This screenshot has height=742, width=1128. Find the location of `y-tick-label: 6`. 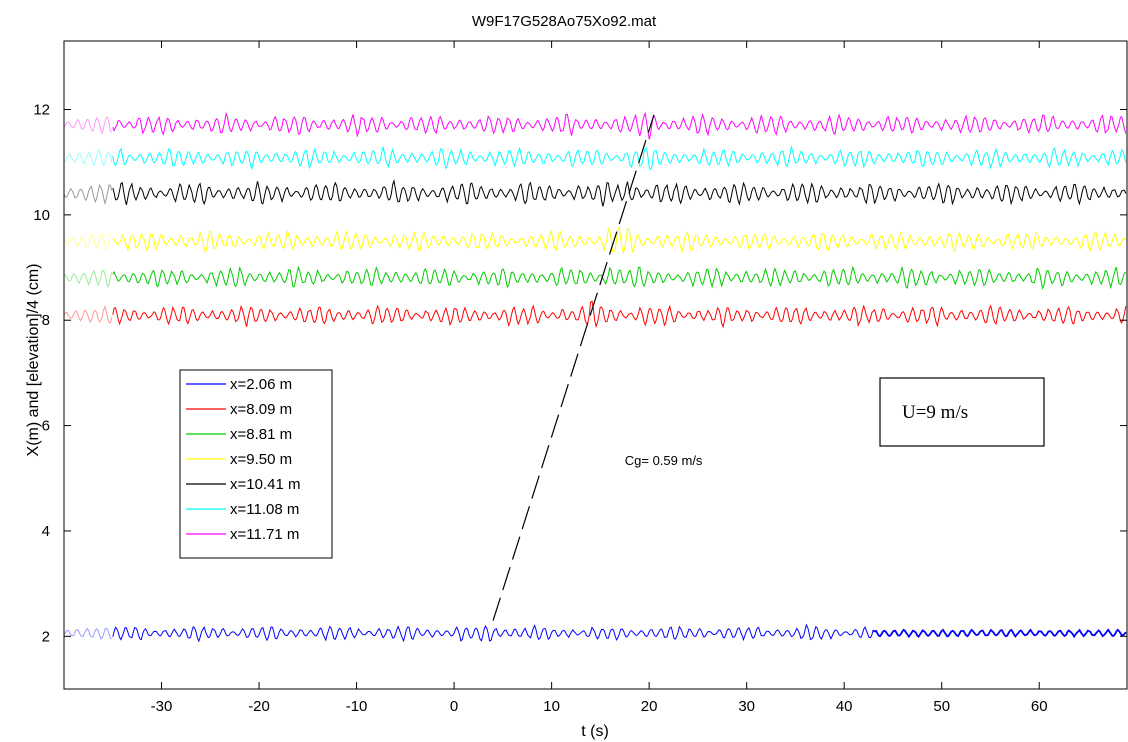

y-tick-label: 6 is located at coordinates (46, 426).